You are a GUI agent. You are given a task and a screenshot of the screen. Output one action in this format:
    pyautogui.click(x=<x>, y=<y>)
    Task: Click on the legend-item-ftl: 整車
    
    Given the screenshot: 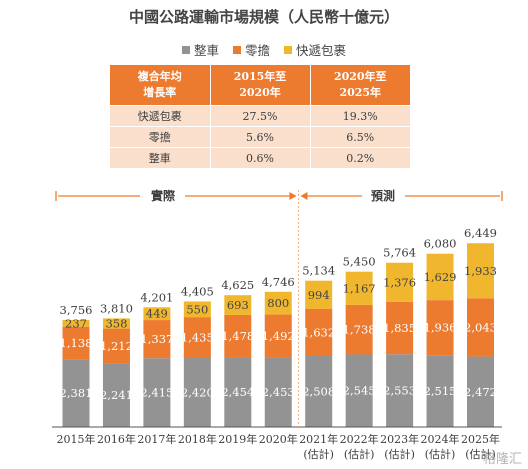 What is the action you would take?
    pyautogui.click(x=200, y=49)
    